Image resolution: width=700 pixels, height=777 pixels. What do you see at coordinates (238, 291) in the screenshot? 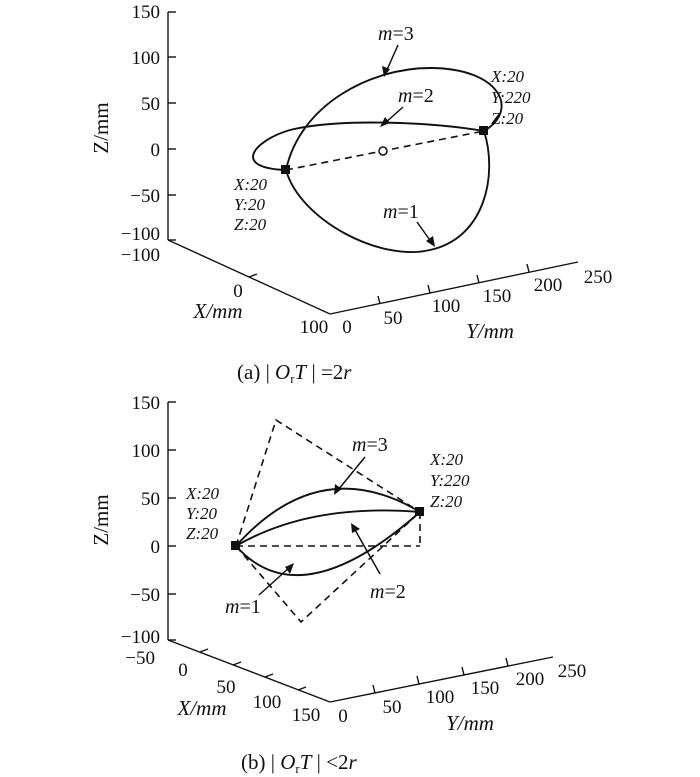
I see `panel-a-x-tick: 0` at bounding box center [238, 291].